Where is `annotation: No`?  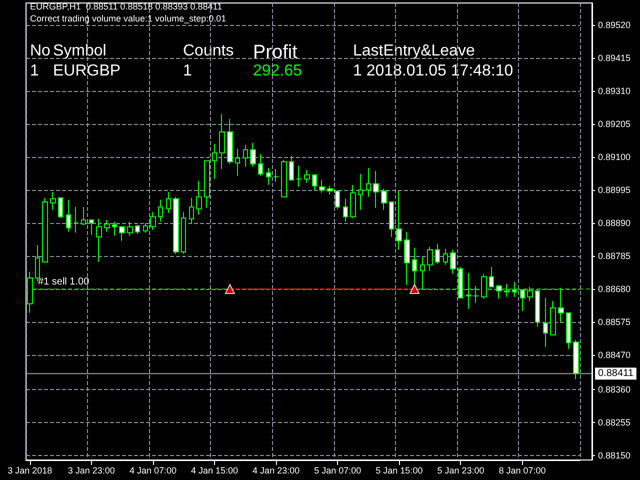 annotation: No is located at coordinates (40, 51).